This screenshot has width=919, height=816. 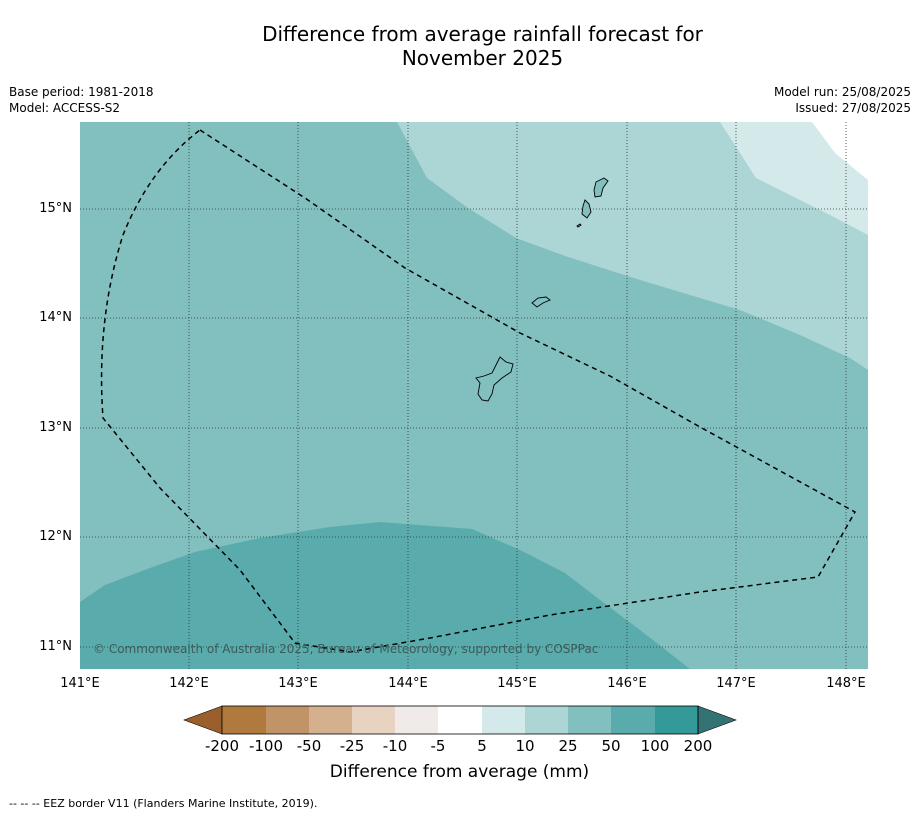 What do you see at coordinates (601, 187) in the screenshot?
I see `island-saipan` at bounding box center [601, 187].